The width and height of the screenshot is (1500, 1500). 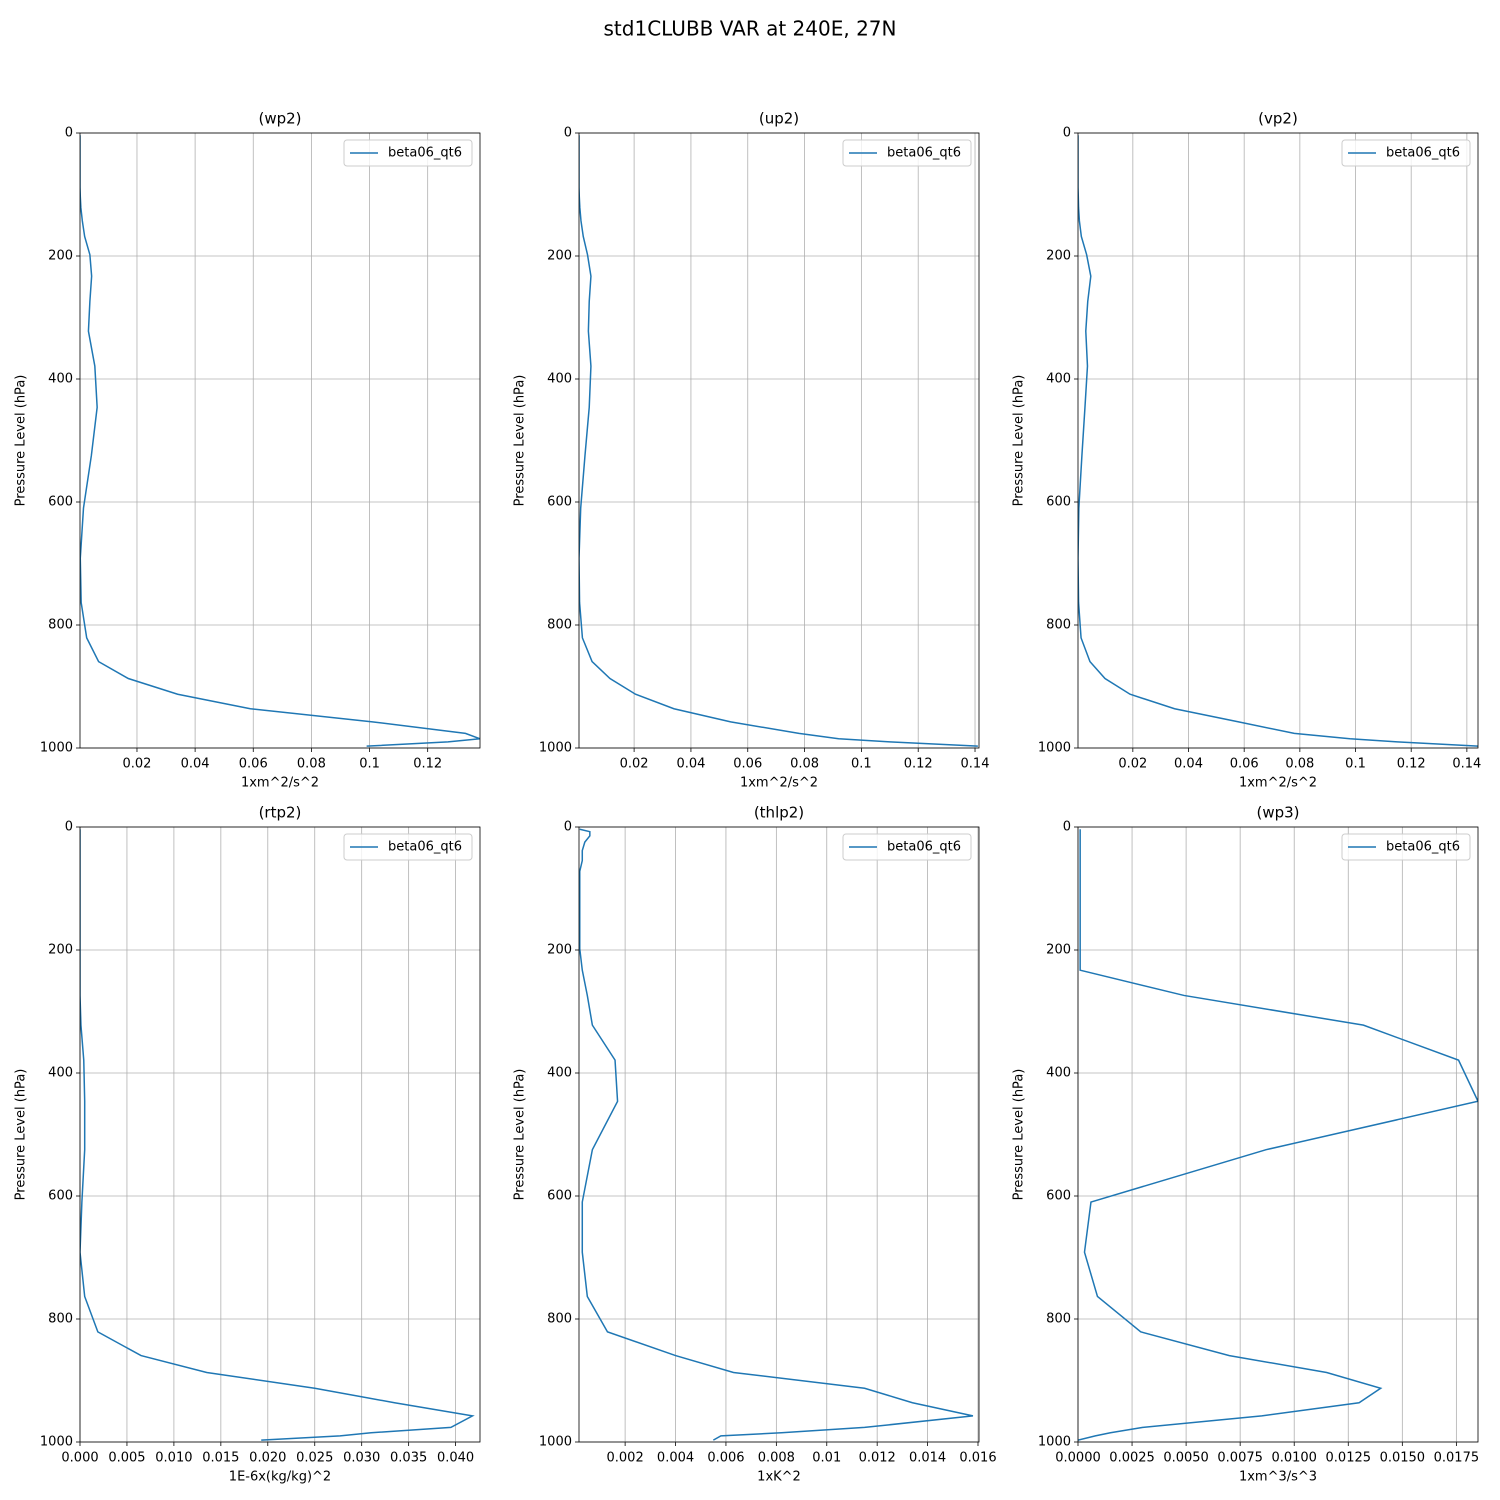 I want to click on subplot-title: (thlp2), so click(x=779, y=813).